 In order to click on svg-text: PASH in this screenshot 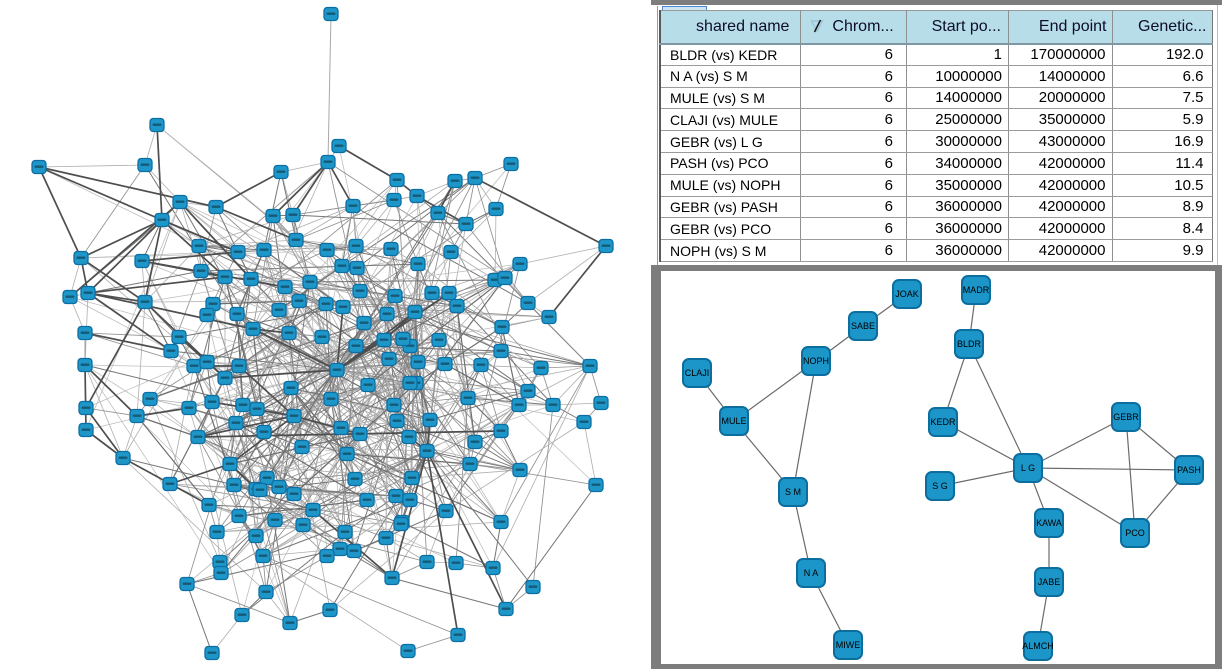, I will do `click(1189, 470)`.